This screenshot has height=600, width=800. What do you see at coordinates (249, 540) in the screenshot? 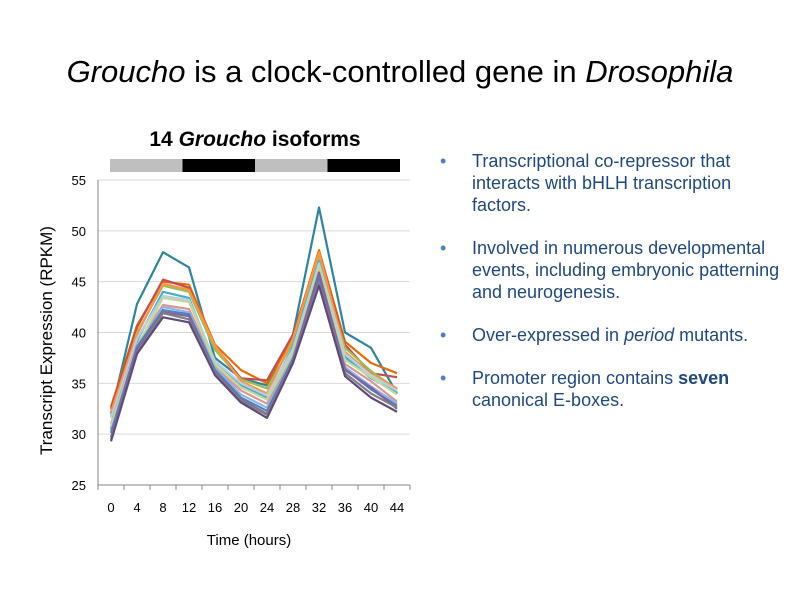
I see `x-axis-label: Time (hours)` at bounding box center [249, 540].